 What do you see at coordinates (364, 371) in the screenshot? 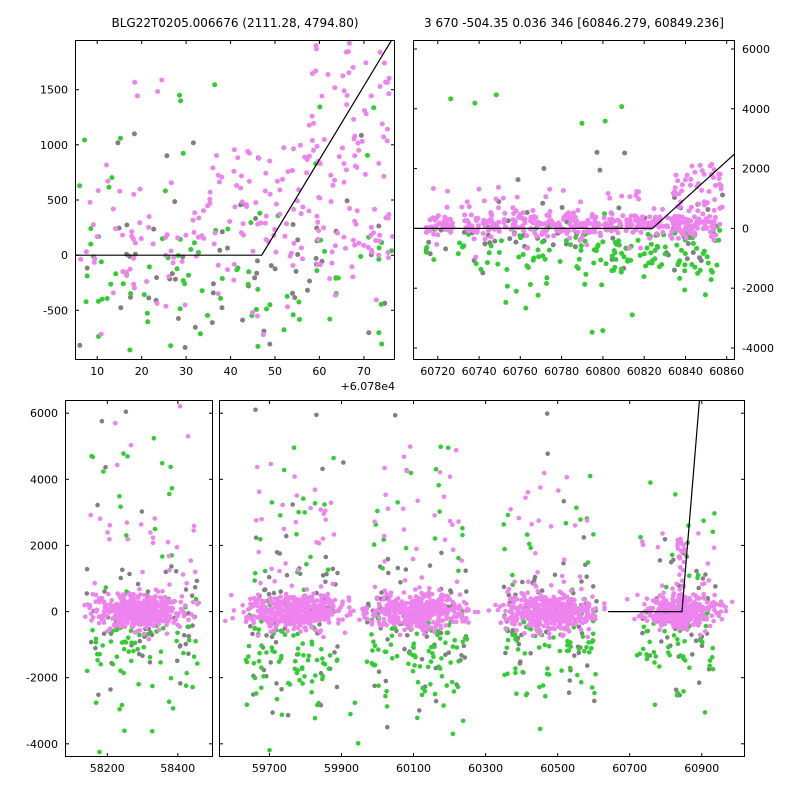
I see `x-tick-label: 70` at bounding box center [364, 371].